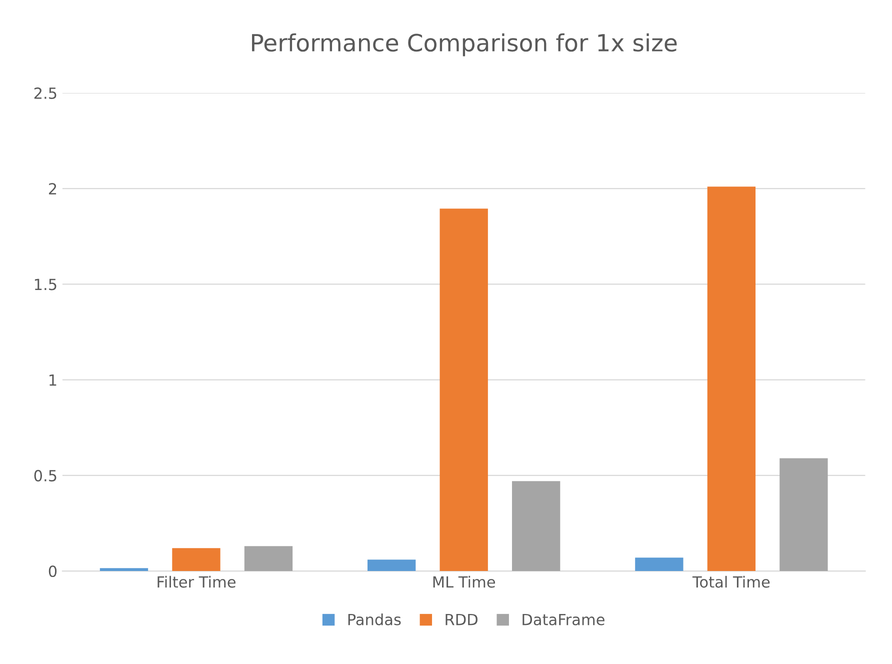  Describe the element at coordinates (53, 380) in the screenshot. I see `y-tick-label: 1` at that location.